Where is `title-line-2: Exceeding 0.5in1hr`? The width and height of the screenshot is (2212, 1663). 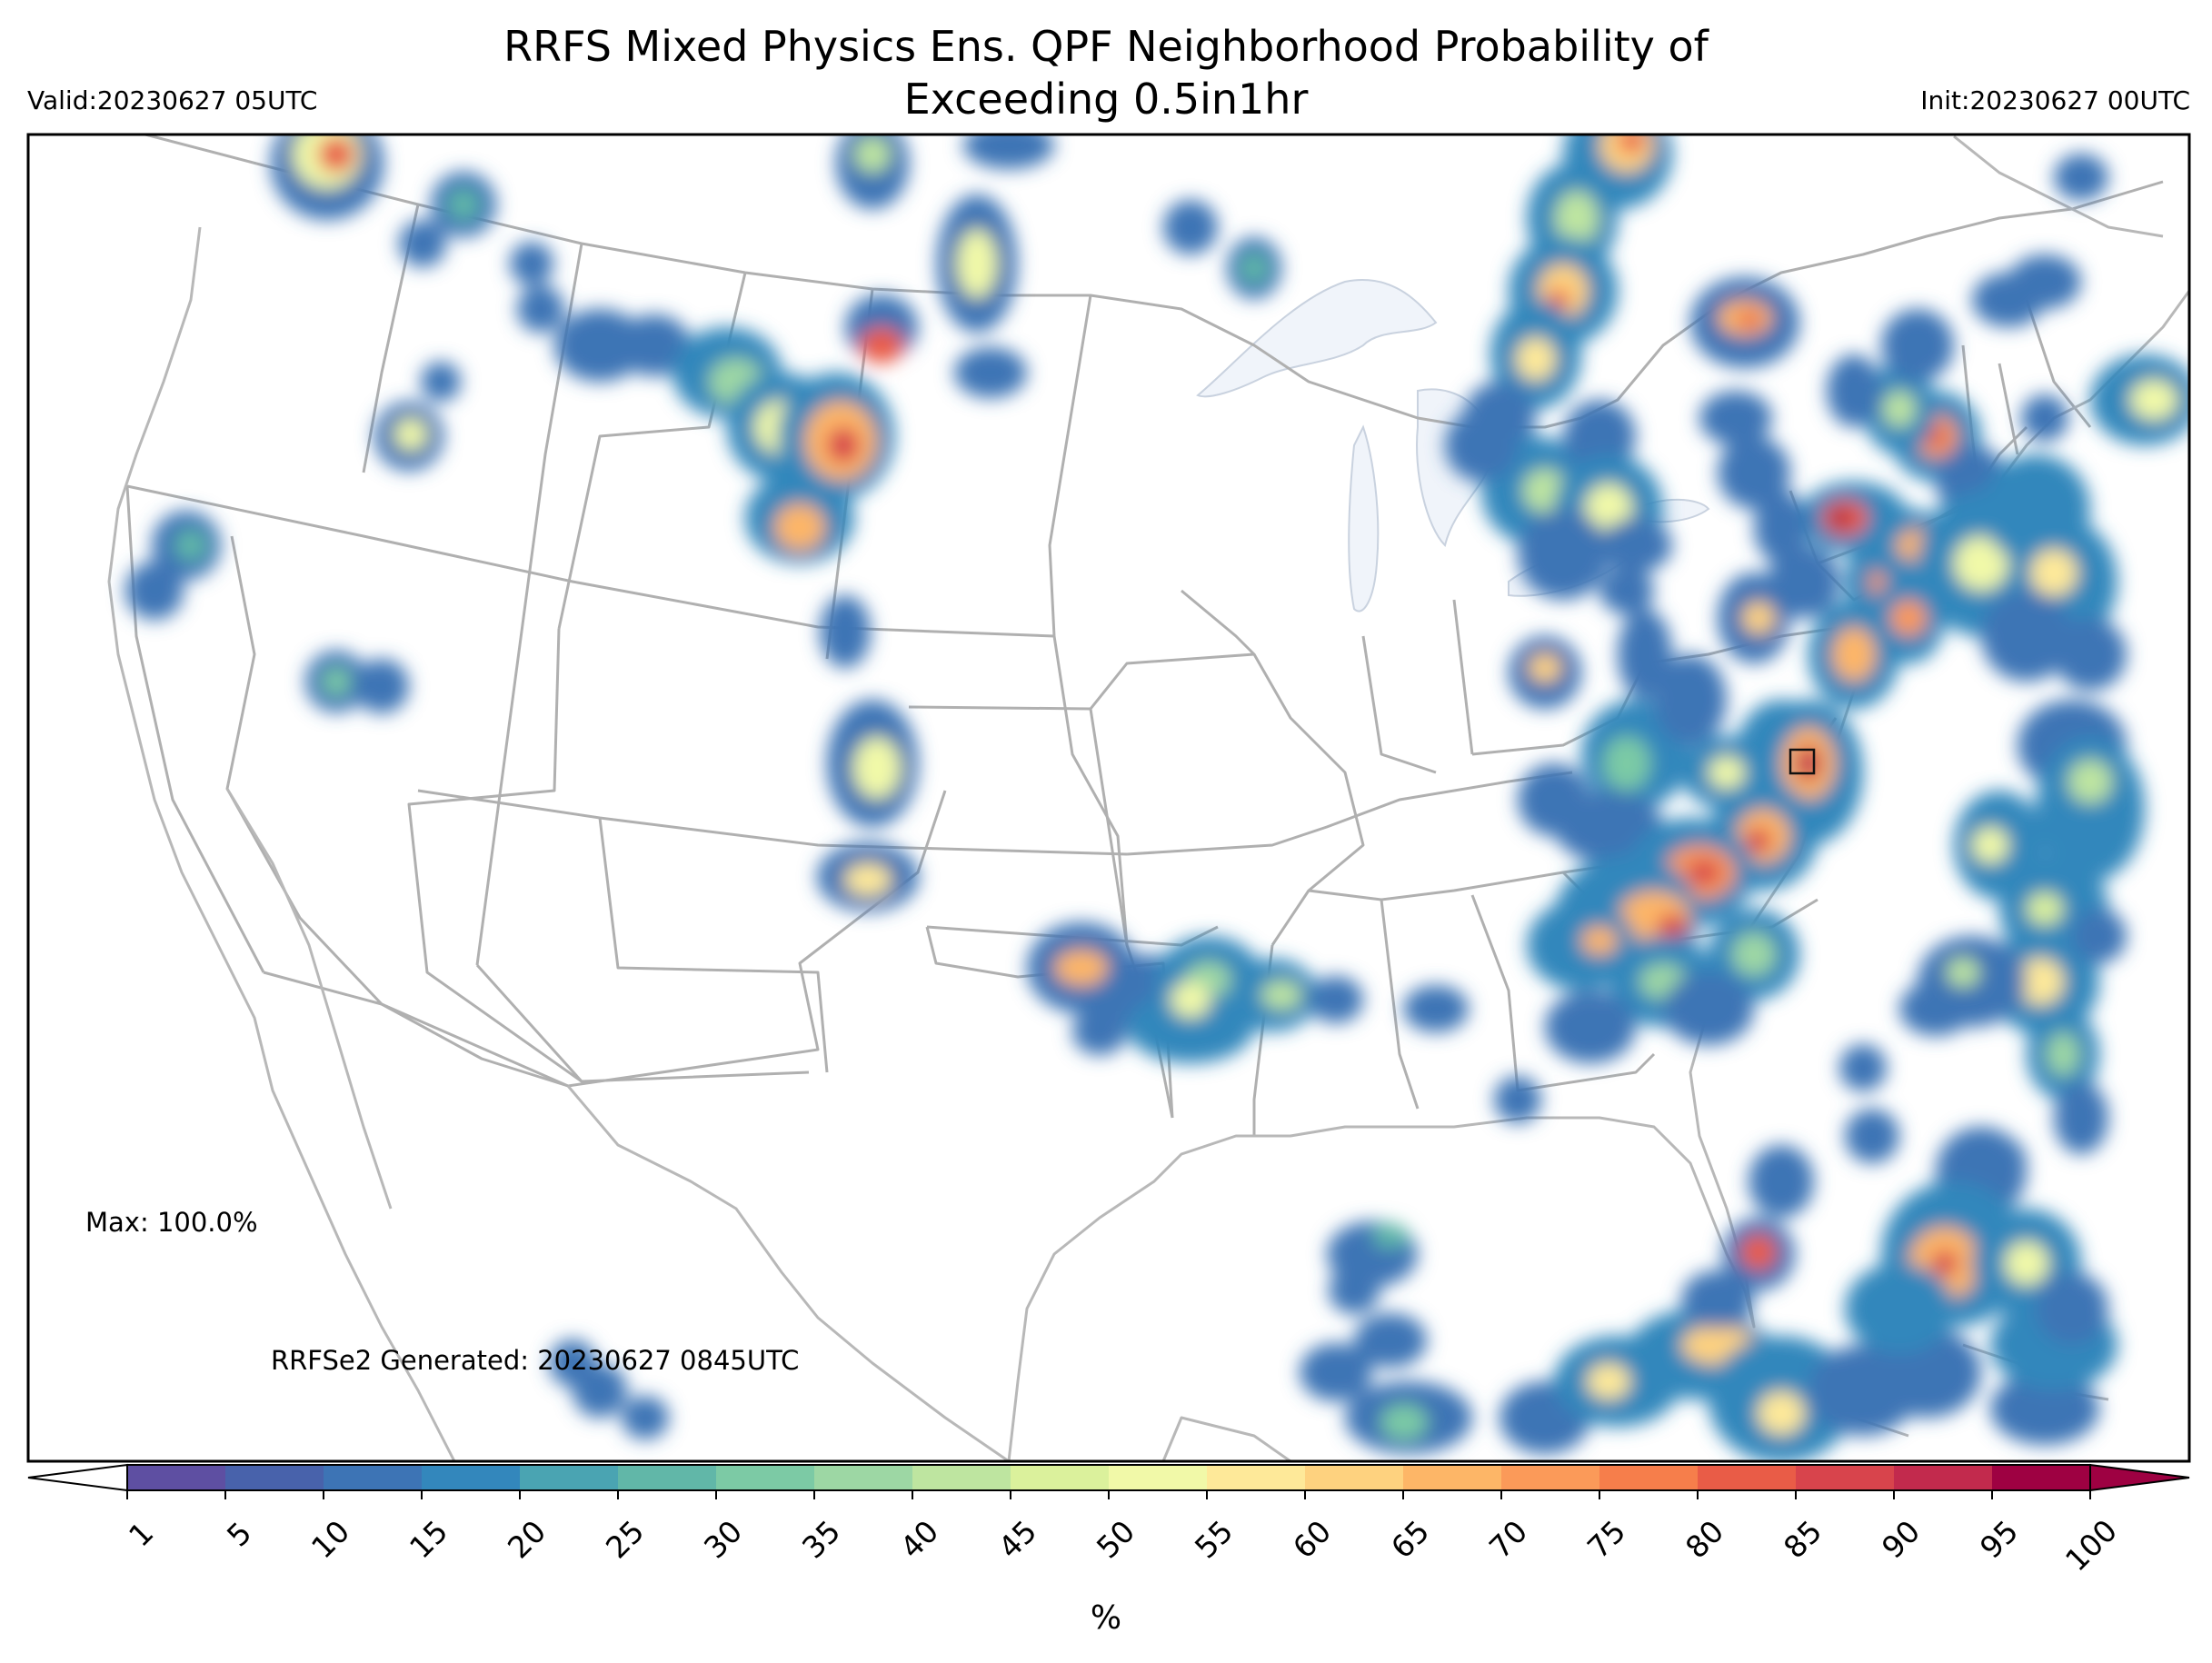
title-line-2: Exceeding 0.5in1hr is located at coordinates (1106, 99).